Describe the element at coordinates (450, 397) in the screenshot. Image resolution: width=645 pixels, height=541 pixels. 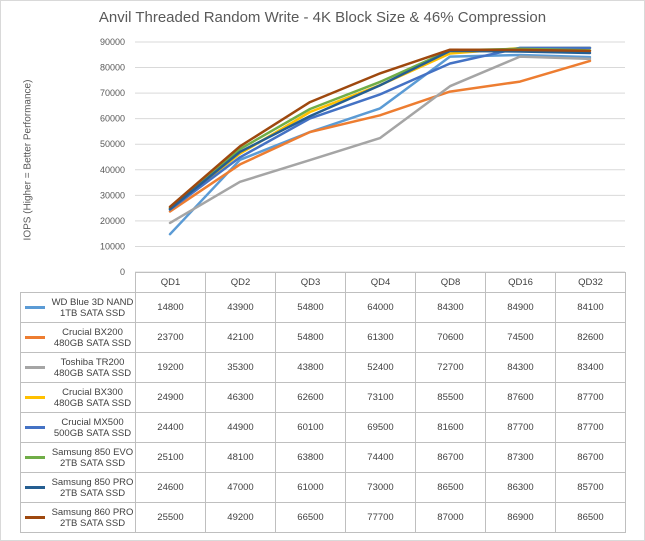
I see `data-label: 85500` at that location.